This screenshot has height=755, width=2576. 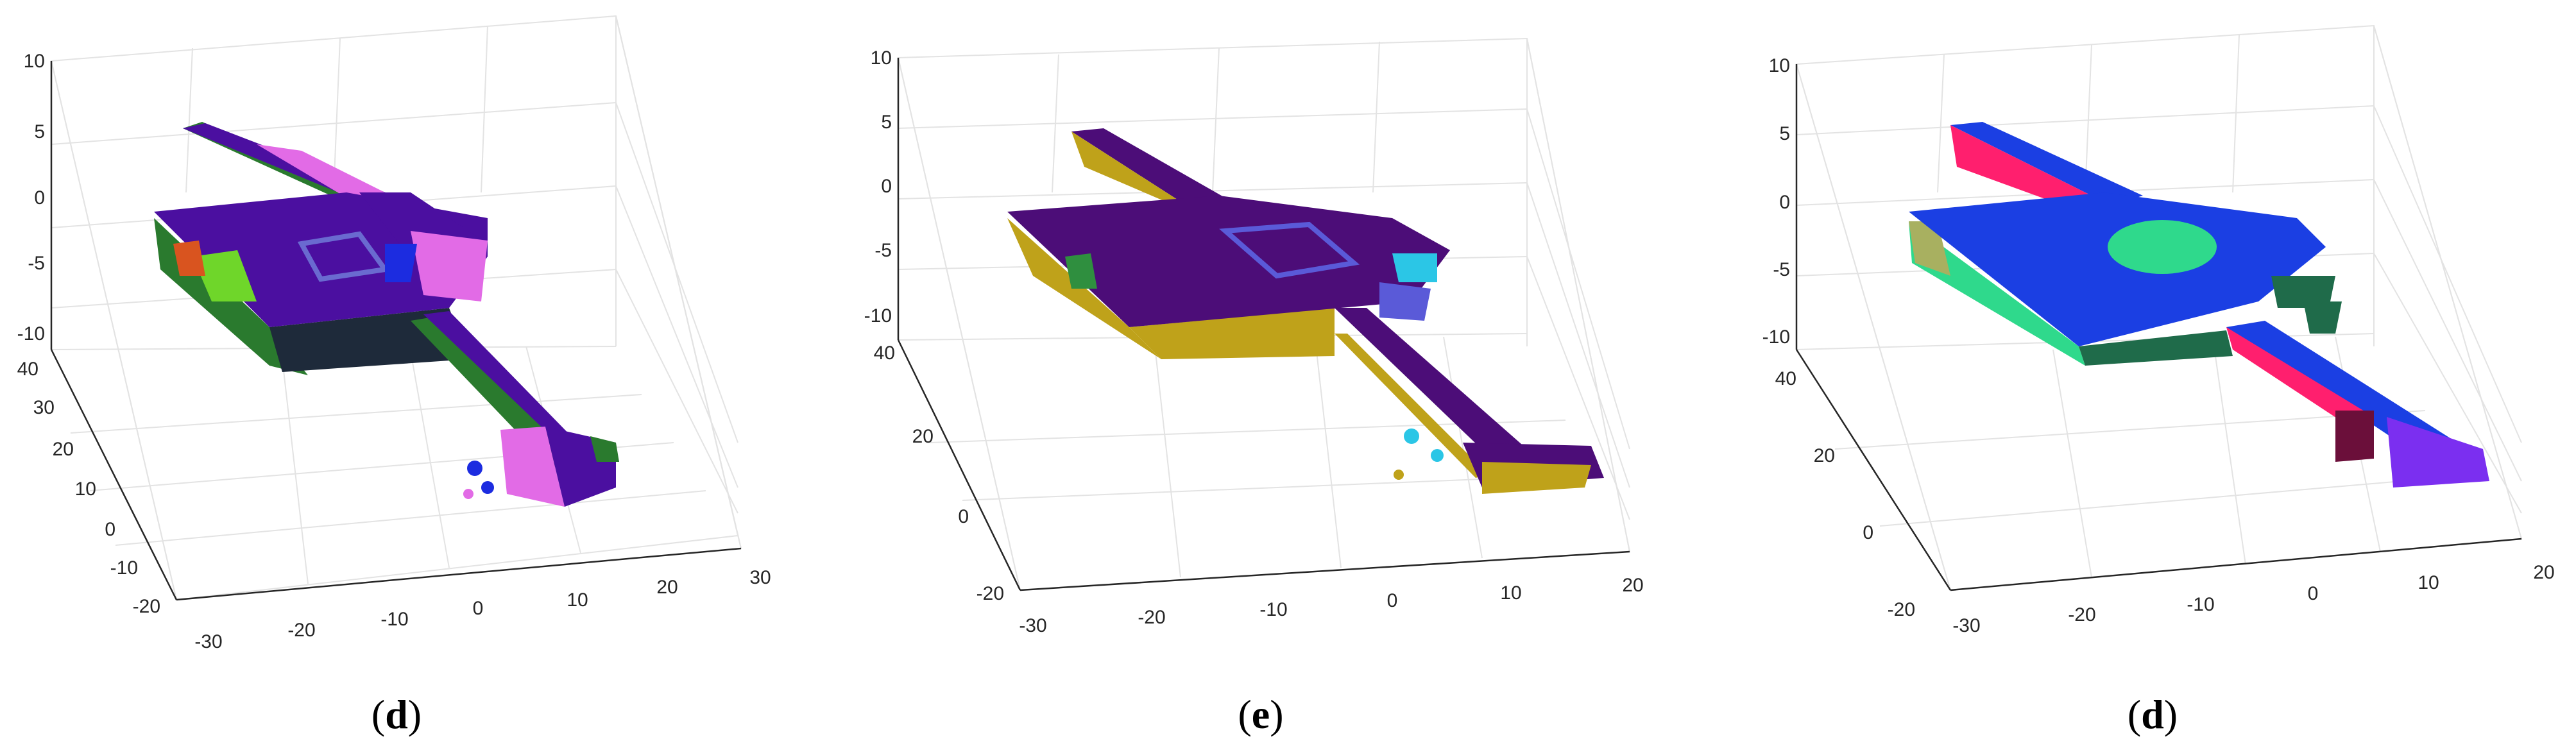 What do you see at coordinates (500, 380) in the screenshot?
I see `cloud-1-arm-lower-top` at bounding box center [500, 380].